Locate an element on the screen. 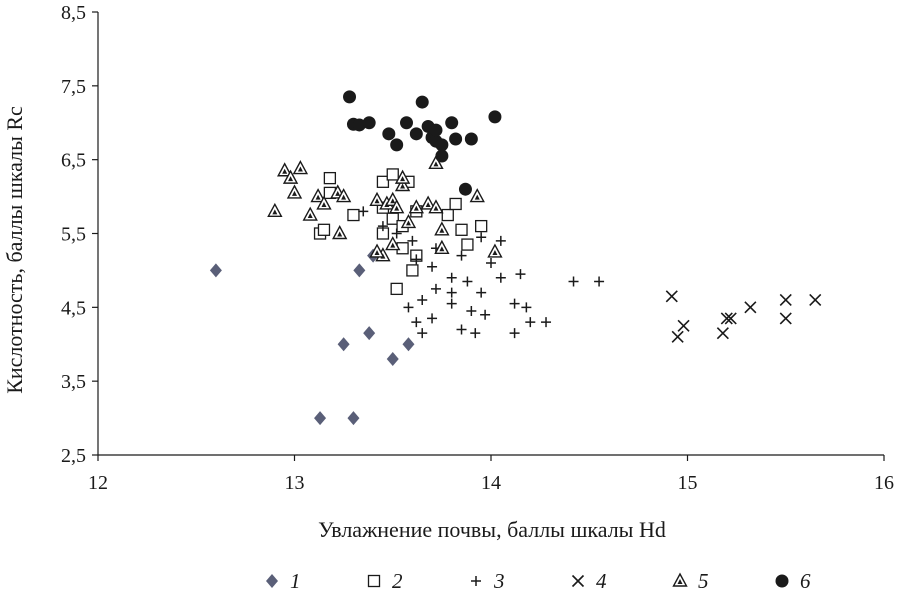  legend-label-2: 2 is located at coordinates (397, 581).